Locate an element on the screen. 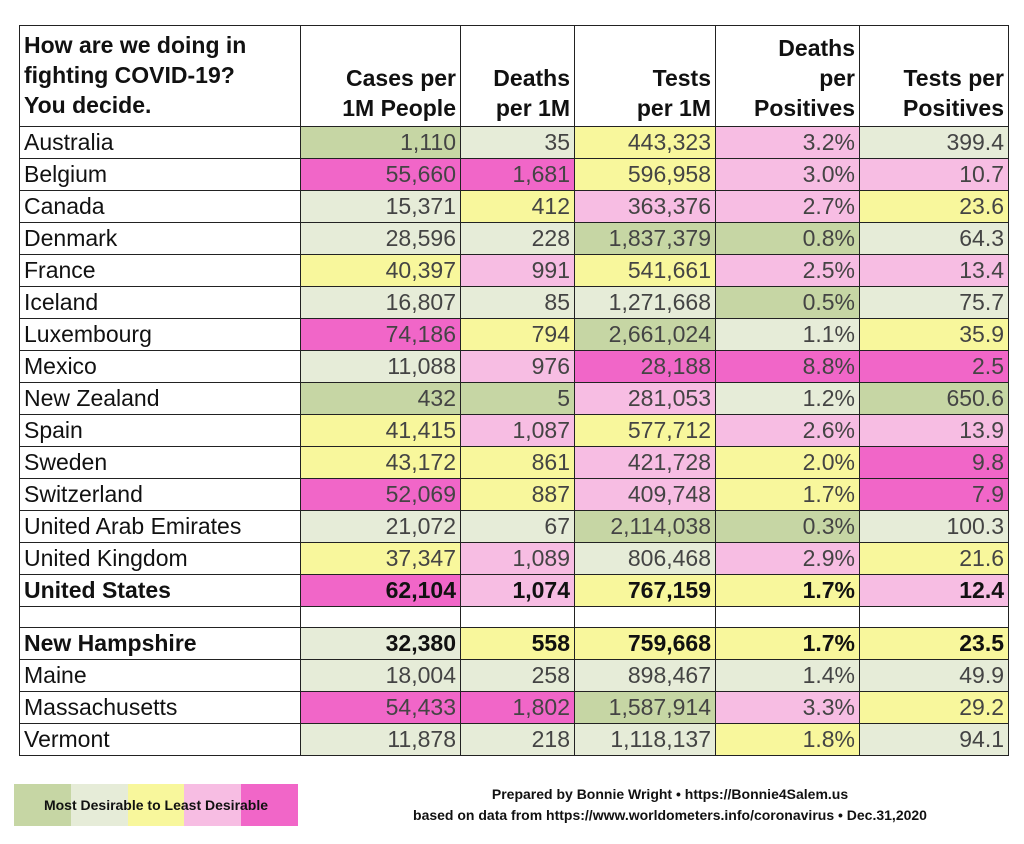 The height and width of the screenshot is (844, 1024). cell-deaths-per-positives: 2.0% is located at coordinates (787, 462).